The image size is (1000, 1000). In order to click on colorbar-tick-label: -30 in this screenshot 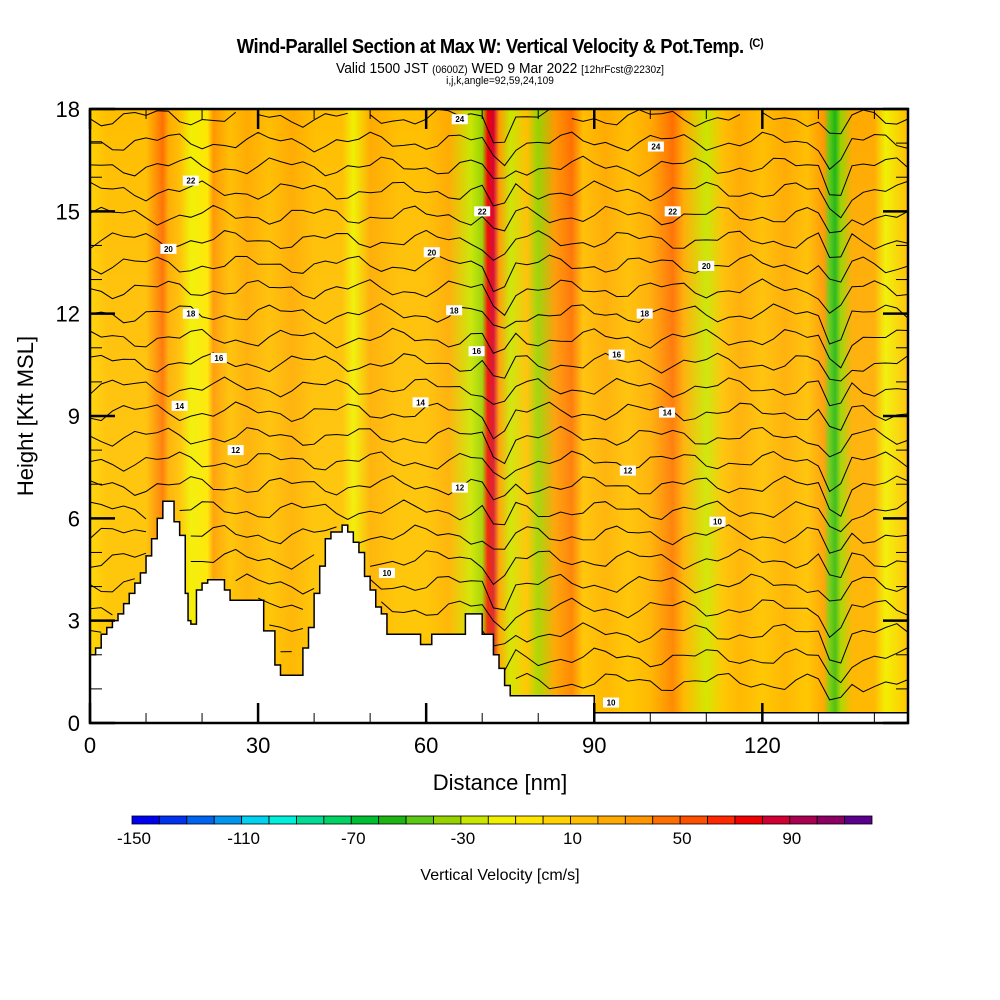, I will do `click(463, 838)`.